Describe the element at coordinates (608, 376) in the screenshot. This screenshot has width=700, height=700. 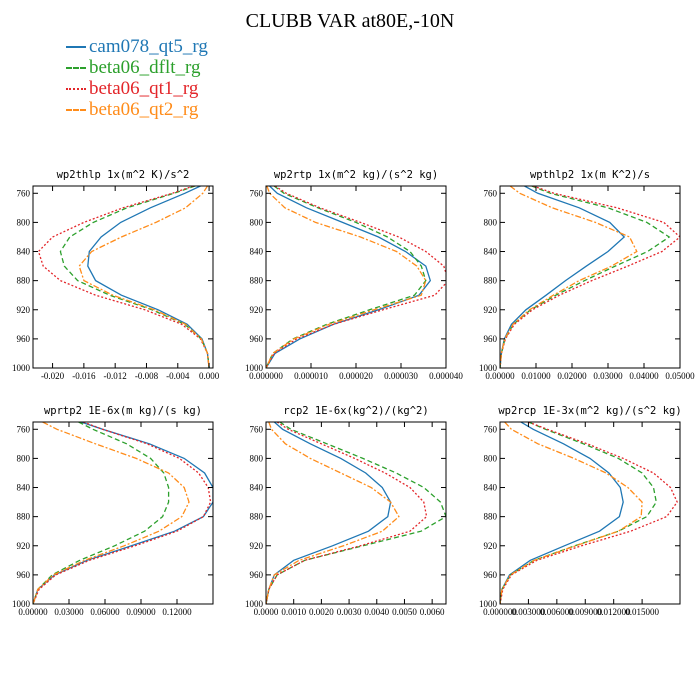
I see `x-tick-label: 0.03000` at that location.